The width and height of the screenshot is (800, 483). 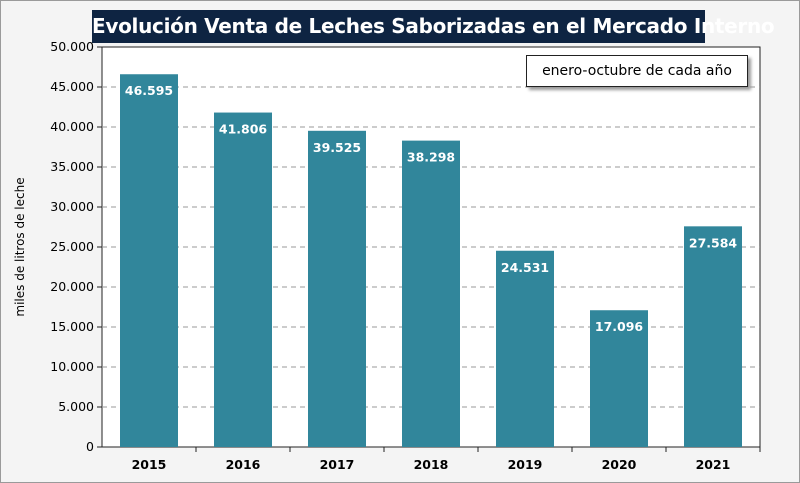 What do you see at coordinates (72, 46) in the screenshot?
I see `y-tick-label: 50.000` at bounding box center [72, 46].